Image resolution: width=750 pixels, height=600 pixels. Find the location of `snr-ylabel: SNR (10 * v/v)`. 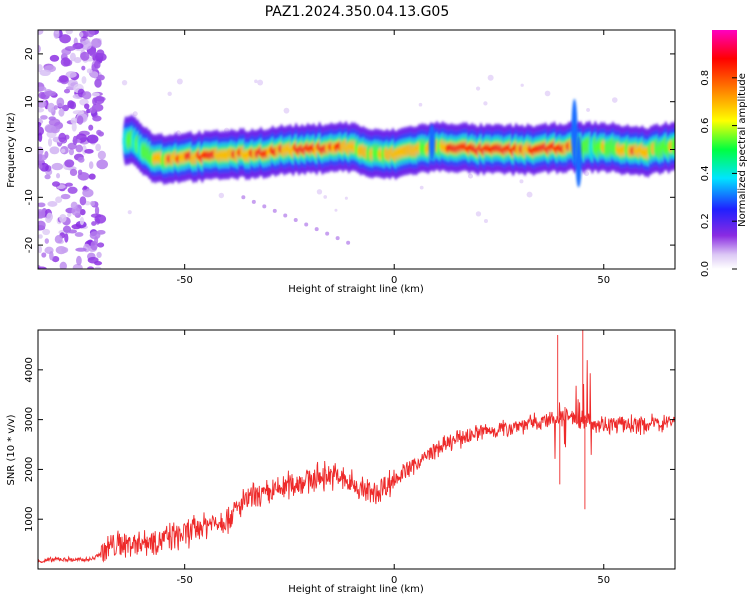

snr-ylabel: SNR (10 * v/v) is located at coordinates (11, 449).